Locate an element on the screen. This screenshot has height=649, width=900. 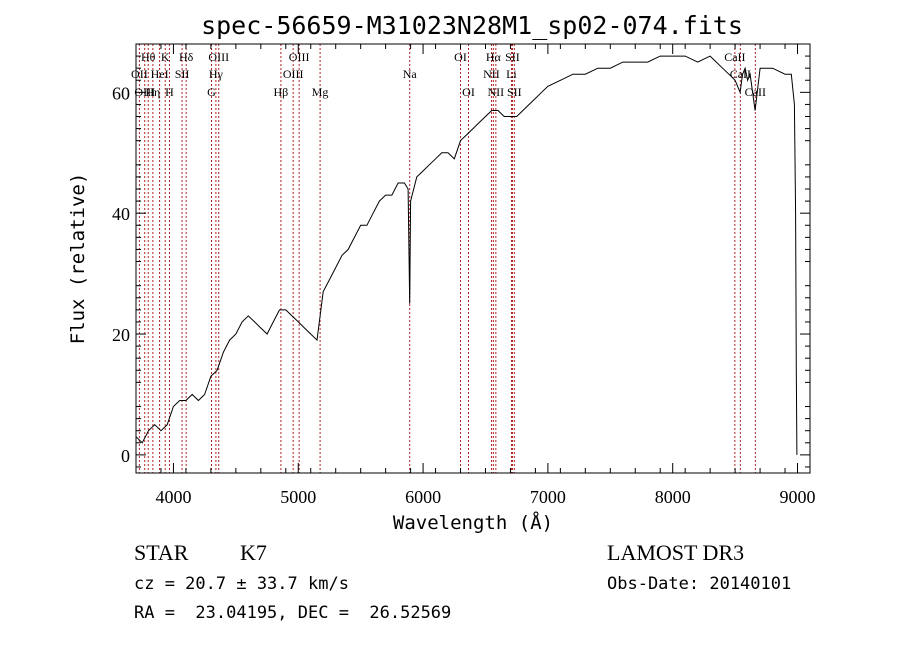
x-tick-label: 7000 is located at coordinates (548, 497).